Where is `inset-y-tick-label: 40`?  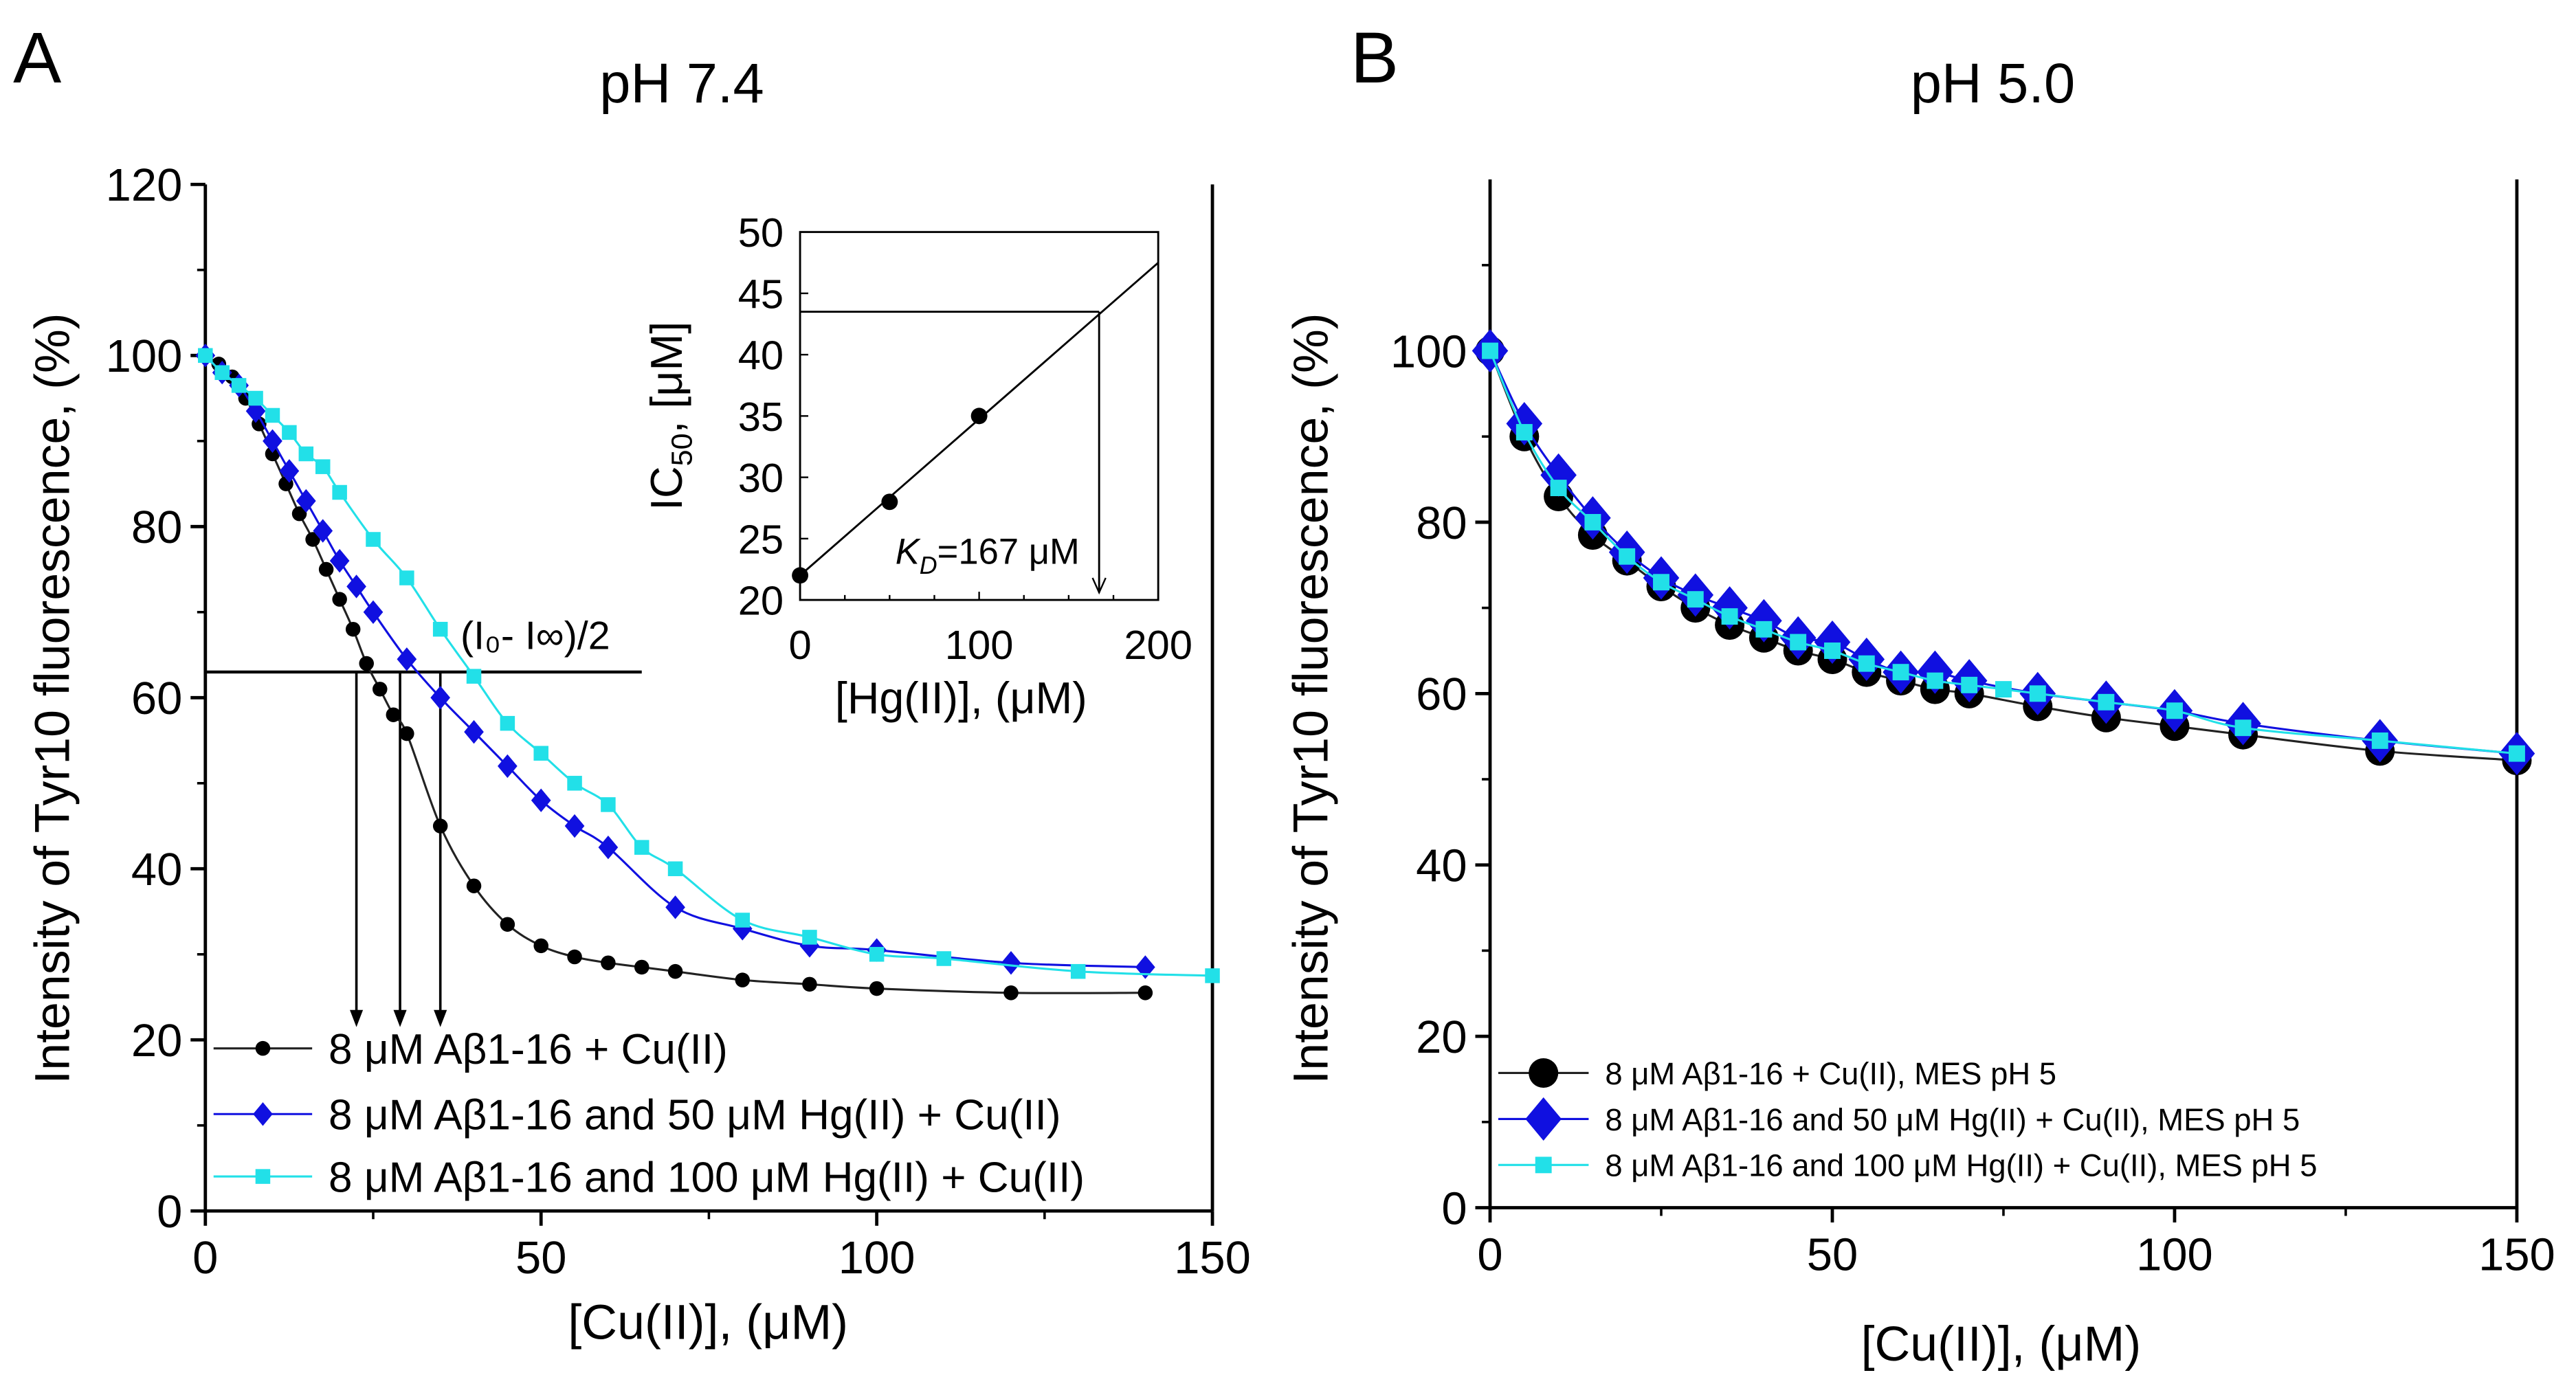
inset-y-tick-label: 40 is located at coordinates (761, 356).